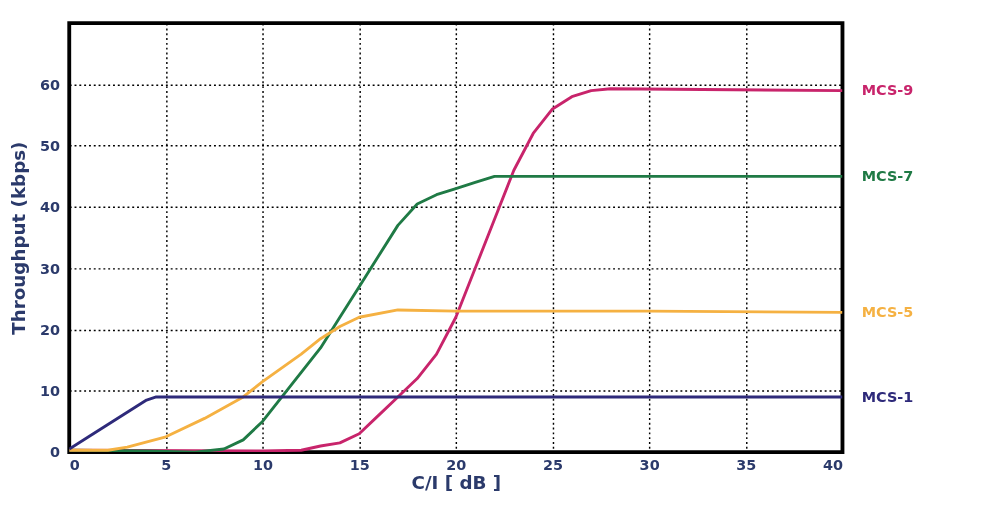 This screenshot has height=532, width=1005. Describe the element at coordinates (55, 452) in the screenshot. I see `y-tick-label: 0` at that location.